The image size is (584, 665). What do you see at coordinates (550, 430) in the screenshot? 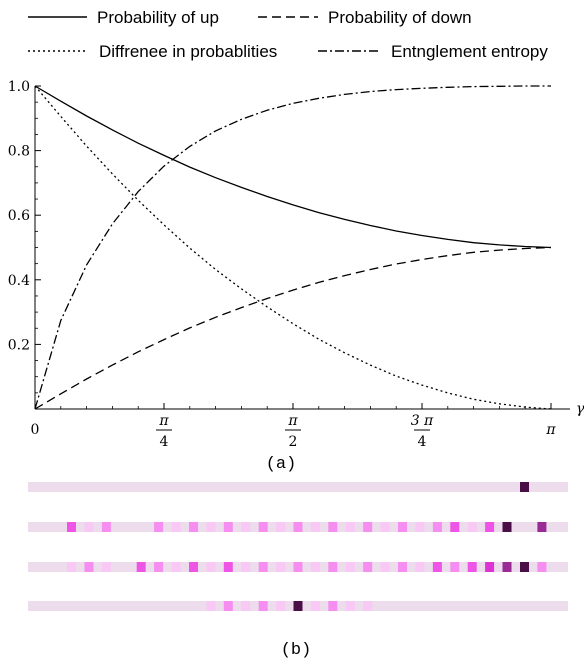
I see `x-tick-label: π` at bounding box center [550, 430].